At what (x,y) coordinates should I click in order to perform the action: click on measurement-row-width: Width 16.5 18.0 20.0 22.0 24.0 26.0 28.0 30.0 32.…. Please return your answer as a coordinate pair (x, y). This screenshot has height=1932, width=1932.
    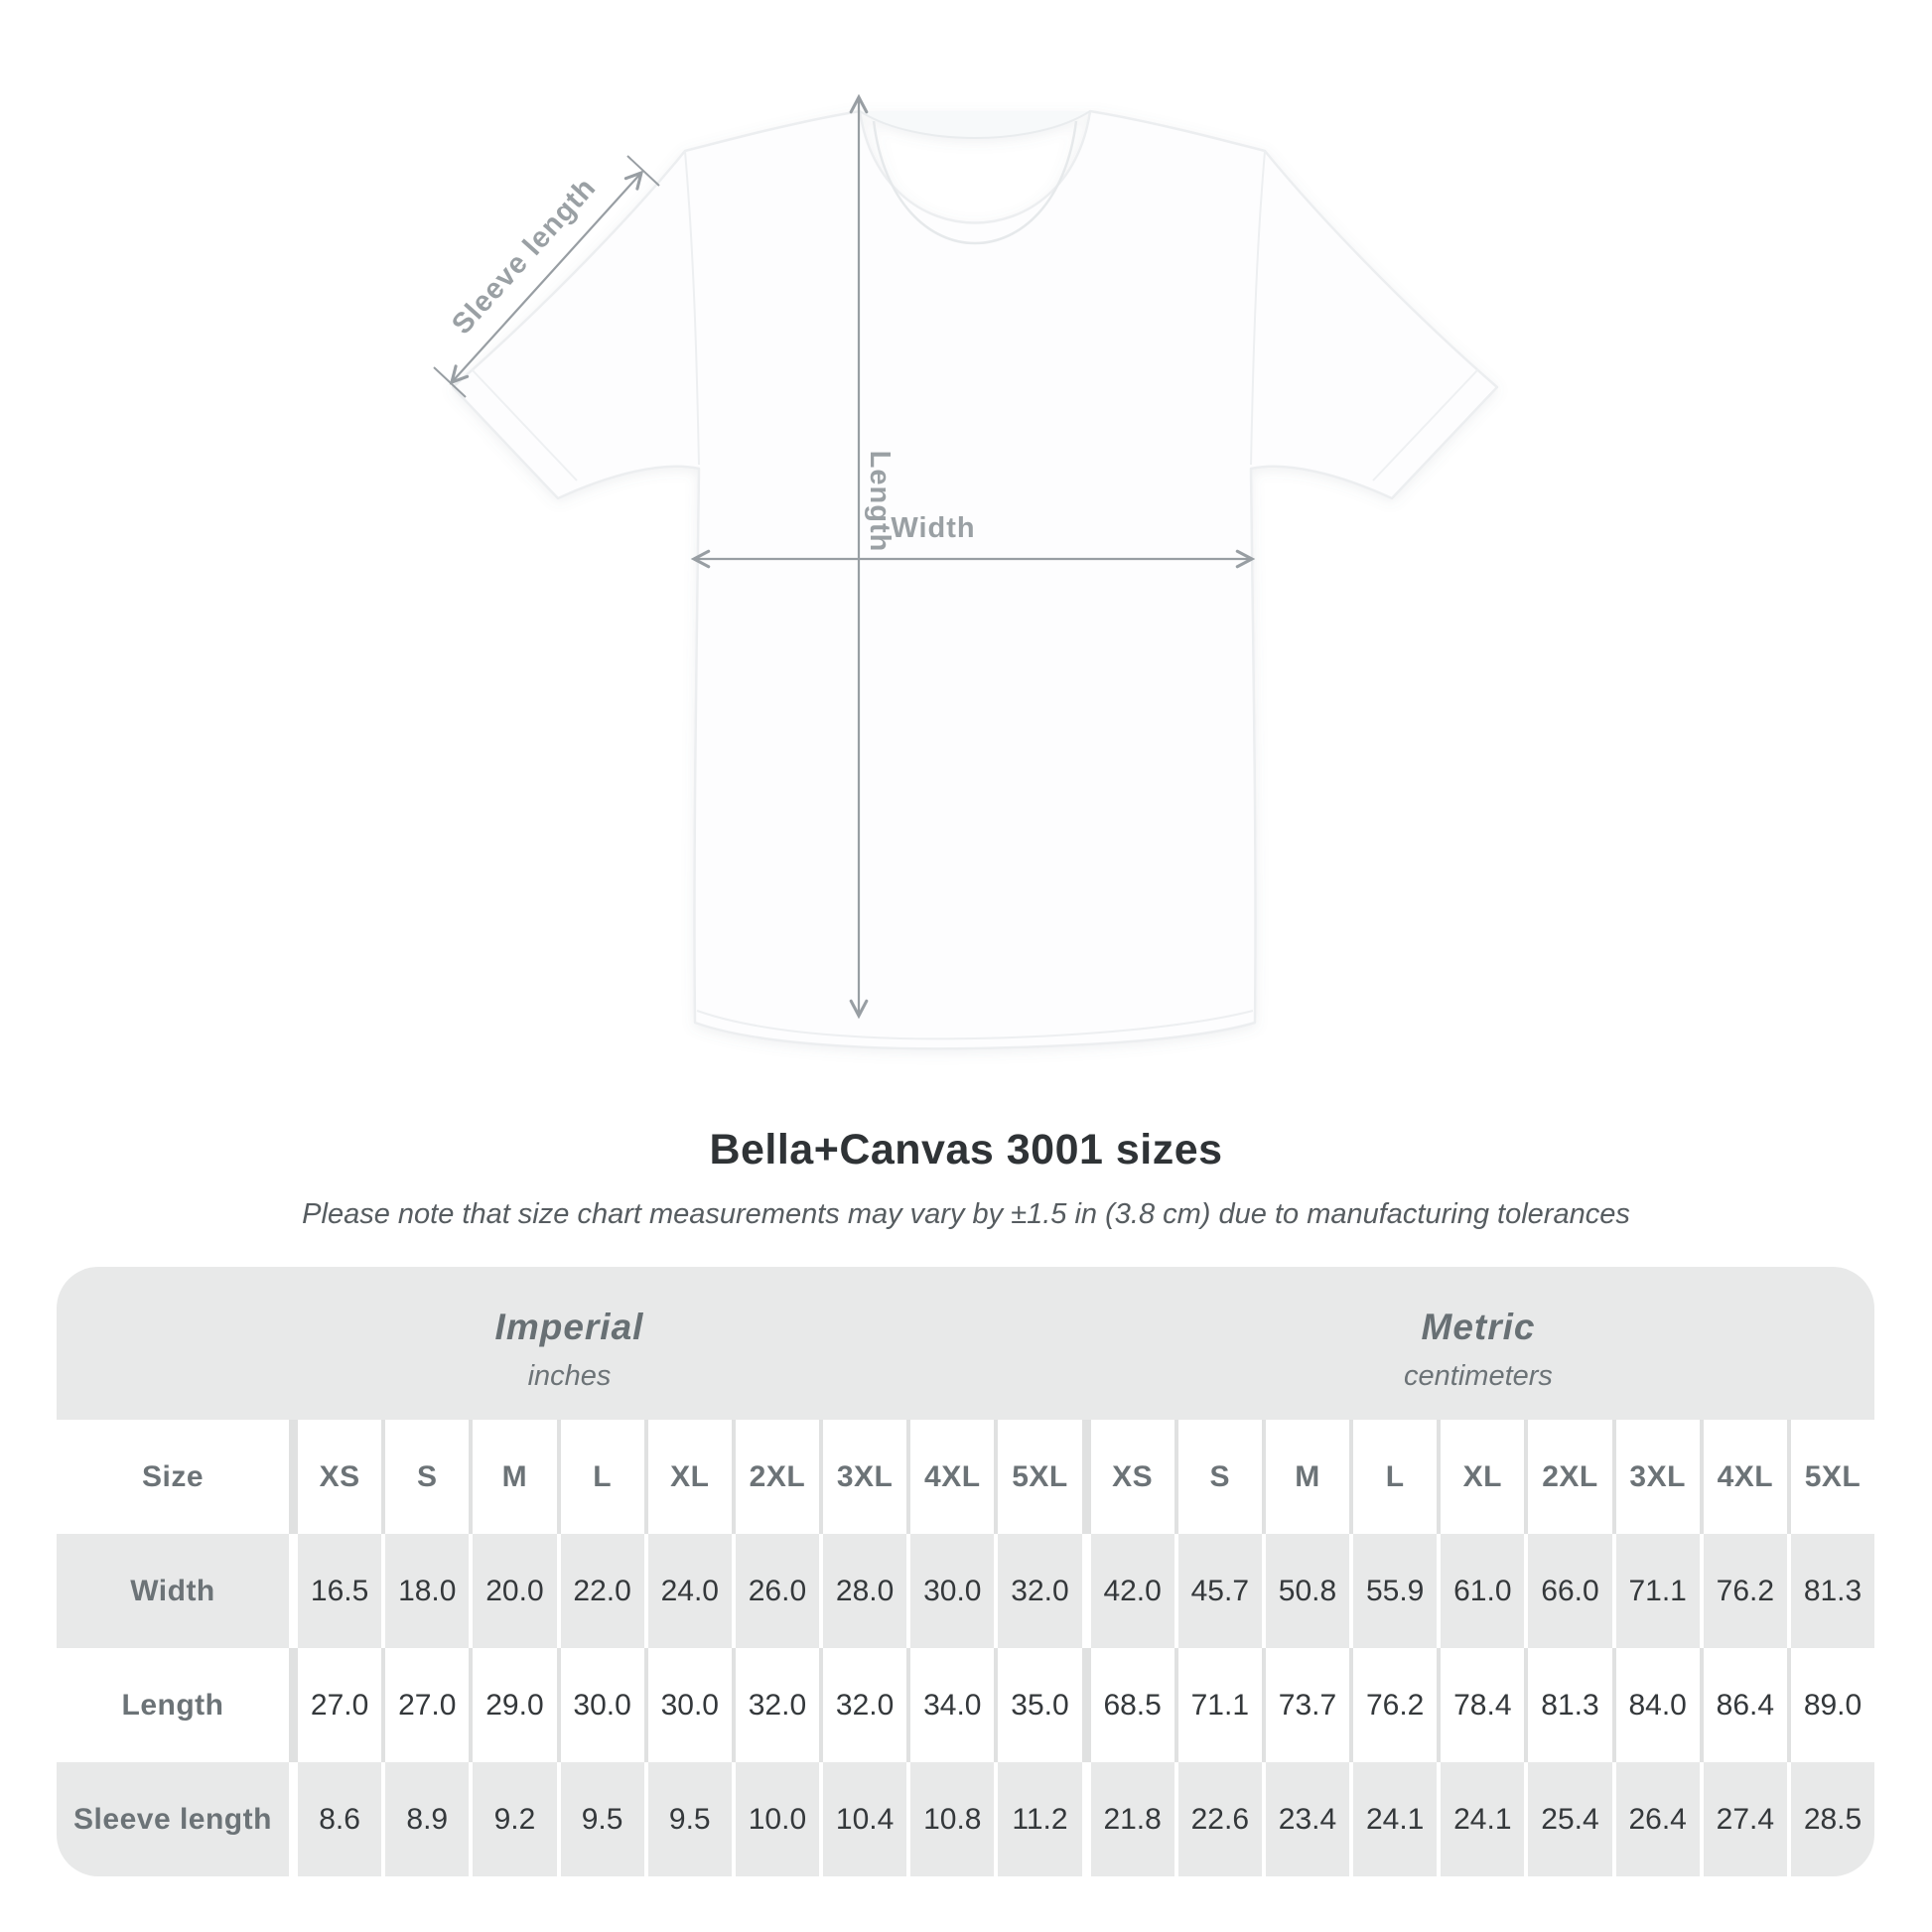
    Looking at the image, I should click on (966, 1591).